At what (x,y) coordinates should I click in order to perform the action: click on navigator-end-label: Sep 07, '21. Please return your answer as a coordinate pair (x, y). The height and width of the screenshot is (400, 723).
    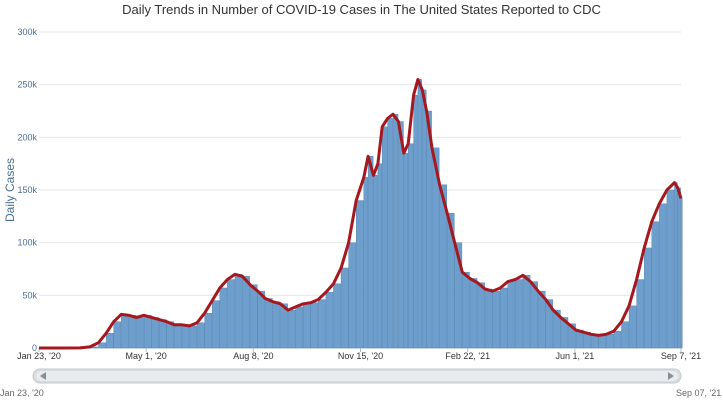
    Looking at the image, I should click on (699, 393).